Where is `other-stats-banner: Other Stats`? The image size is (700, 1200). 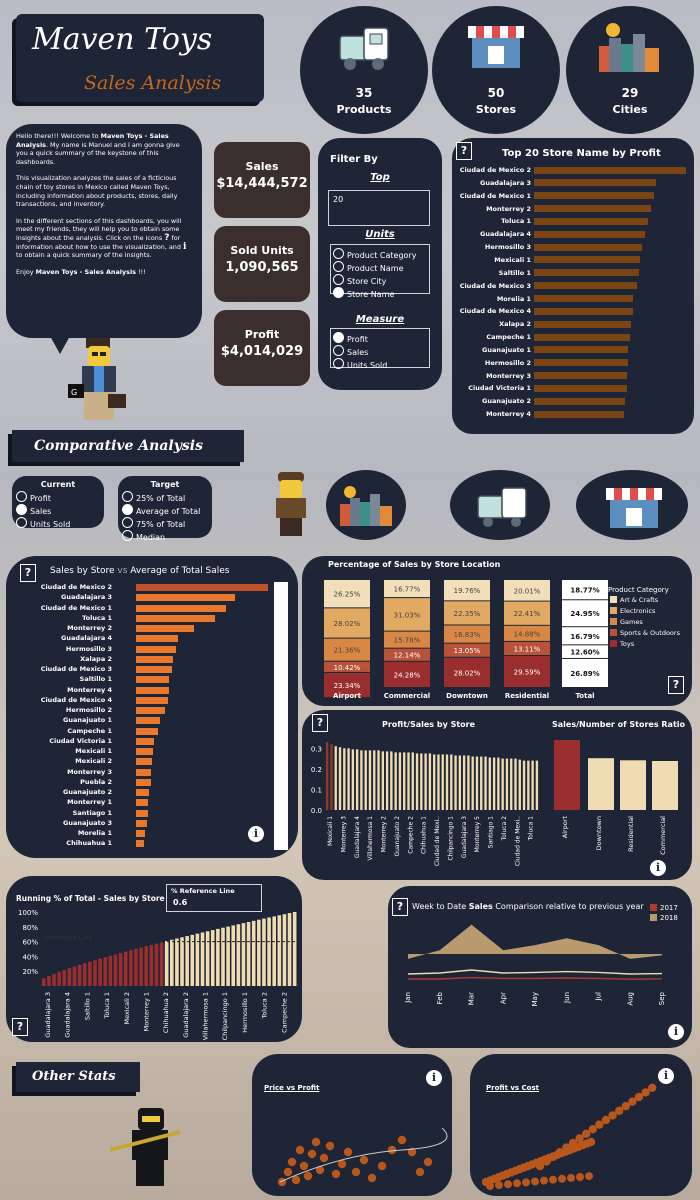
other-stats-banner: Other Stats is located at coordinates (78, 1077).